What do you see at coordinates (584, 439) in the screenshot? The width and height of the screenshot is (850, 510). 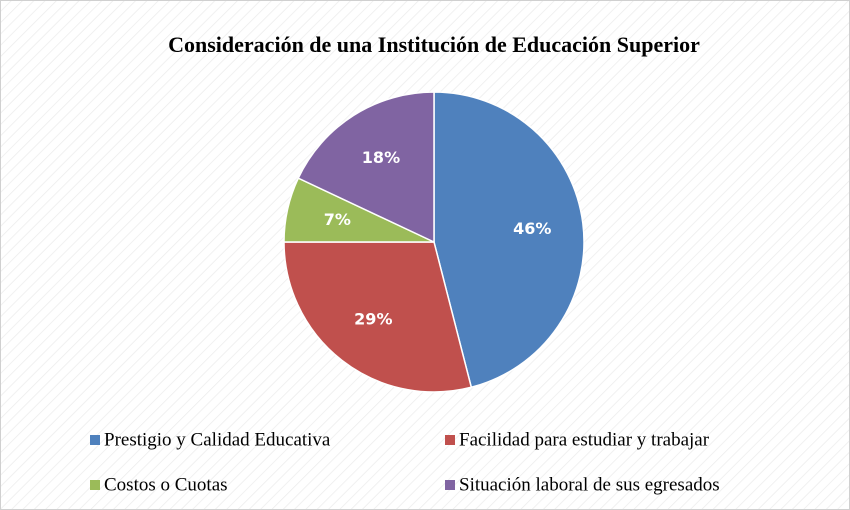 I see `legend-text: Facilidad para estudiar y trabajar` at bounding box center [584, 439].